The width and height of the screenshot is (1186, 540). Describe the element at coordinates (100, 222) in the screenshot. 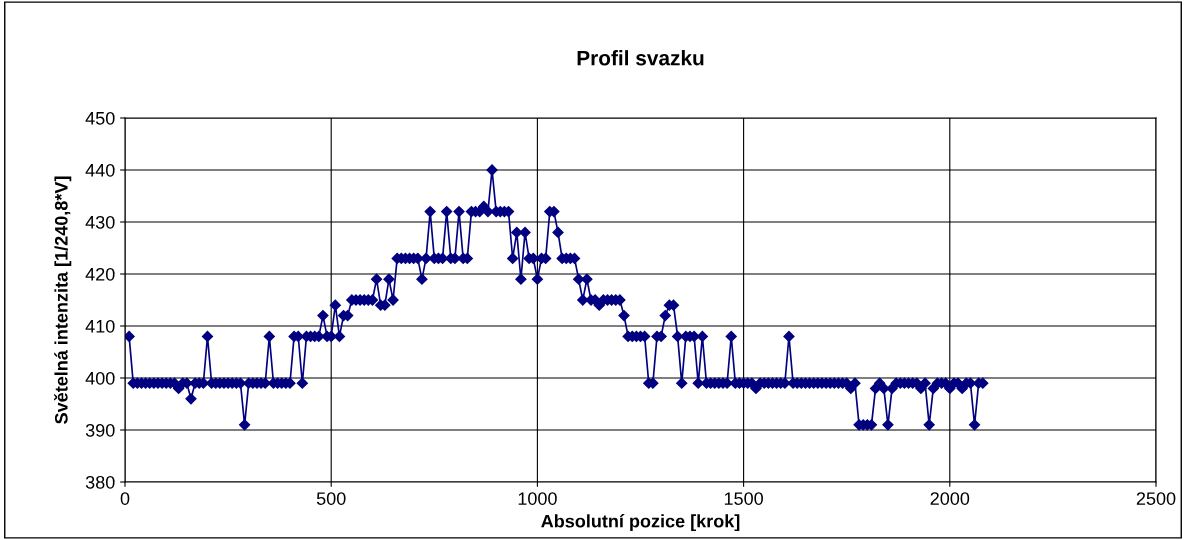

I see `y-tick-label: 430` at that location.